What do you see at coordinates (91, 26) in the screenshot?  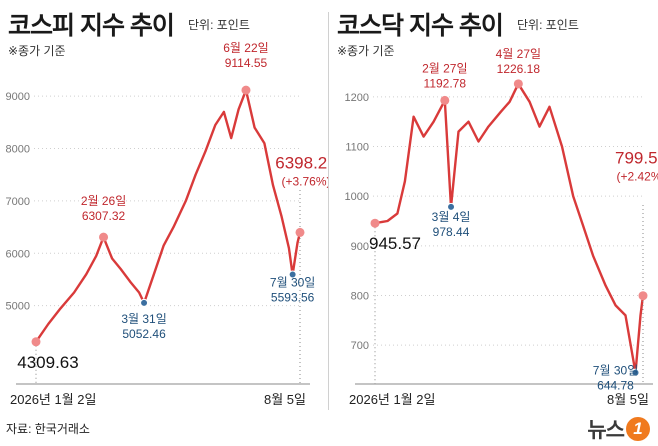 I see `kospi-title: 코스피 지수 추이` at bounding box center [91, 26].